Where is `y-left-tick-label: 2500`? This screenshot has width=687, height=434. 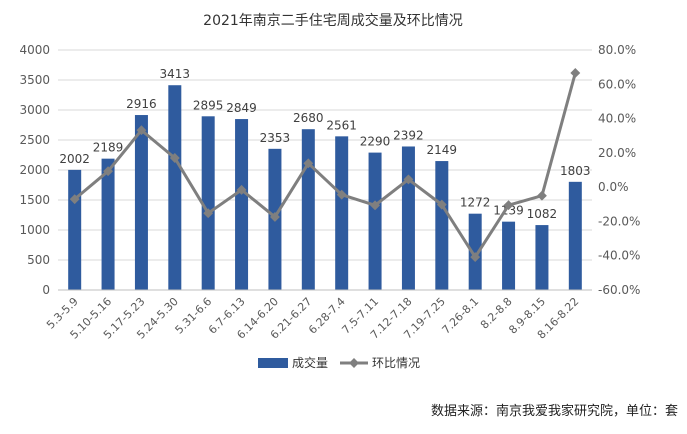 y-left-tick-label: 2500 is located at coordinates (34, 140).